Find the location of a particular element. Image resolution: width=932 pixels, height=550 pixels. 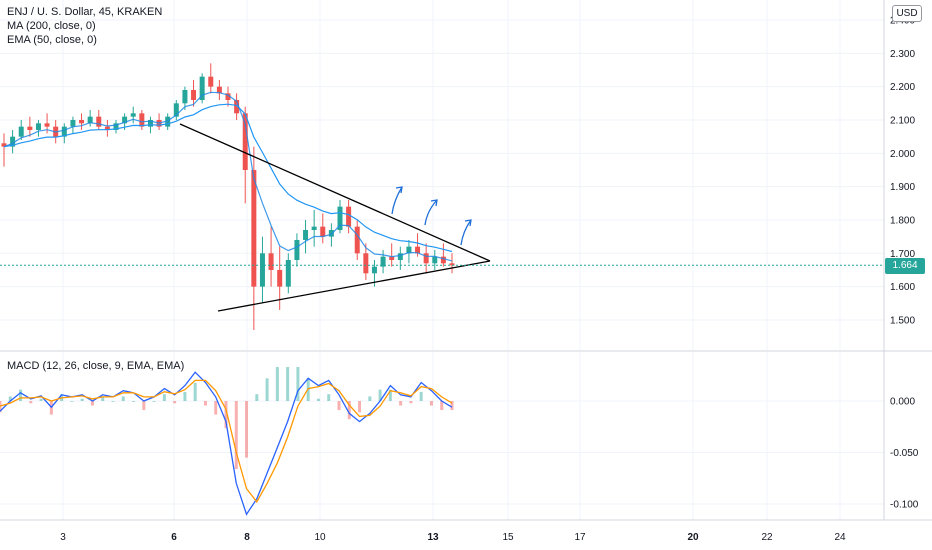

date-tick-label: 8 is located at coordinates (247, 537).